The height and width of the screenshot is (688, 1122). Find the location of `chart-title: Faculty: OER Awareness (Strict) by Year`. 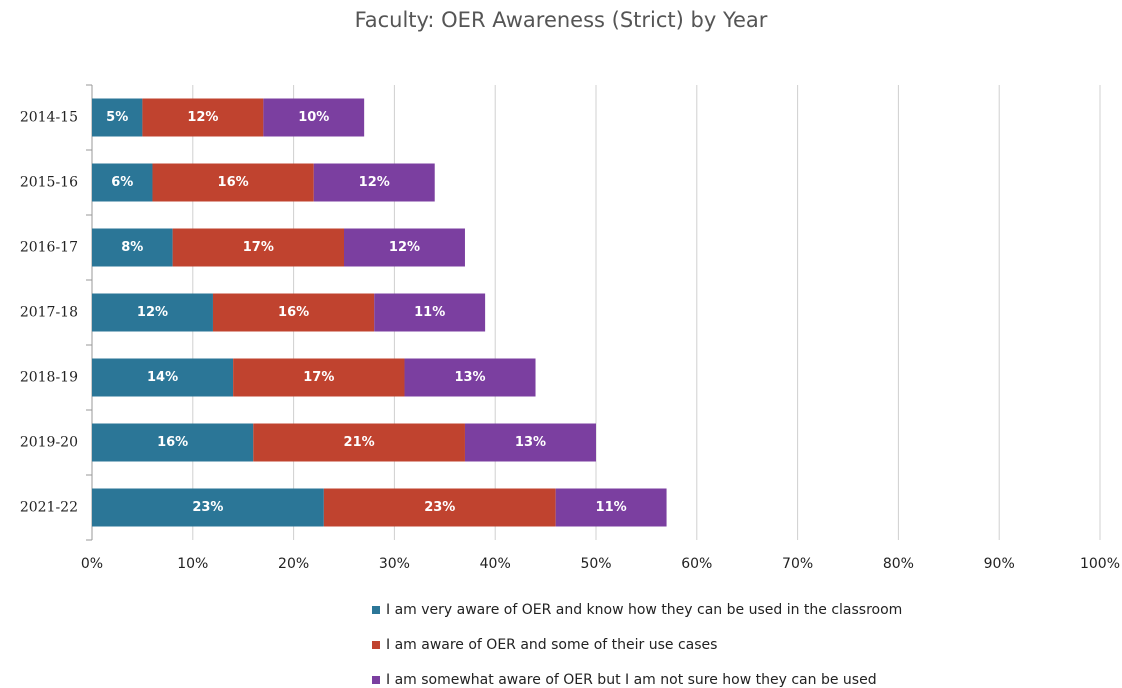

chart-title: Faculty: OER Awareness (Strict) by Year is located at coordinates (561, 20).